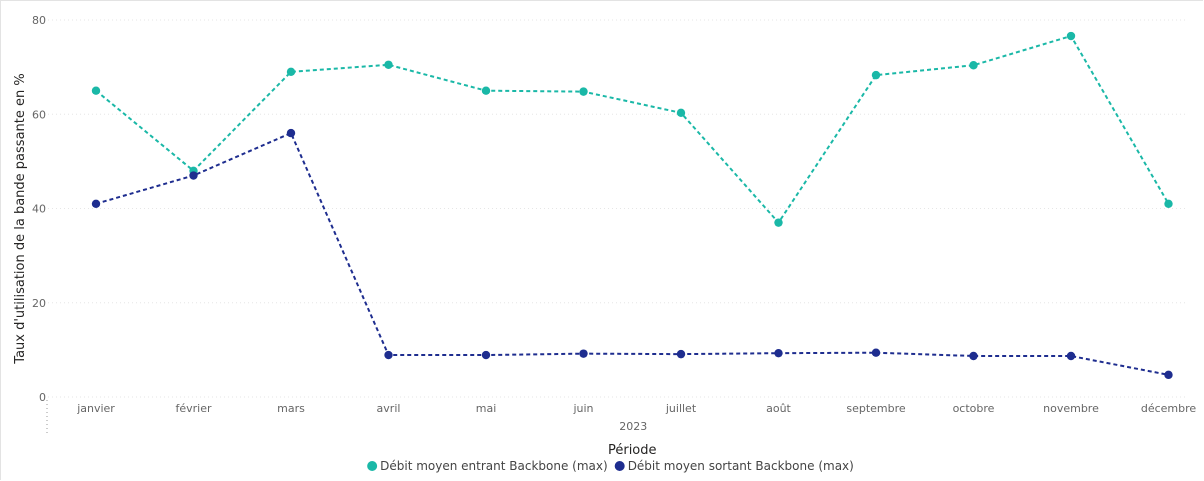 This screenshot has width=1204, height=481. I want to click on x-tick-label: mai, so click(486, 408).